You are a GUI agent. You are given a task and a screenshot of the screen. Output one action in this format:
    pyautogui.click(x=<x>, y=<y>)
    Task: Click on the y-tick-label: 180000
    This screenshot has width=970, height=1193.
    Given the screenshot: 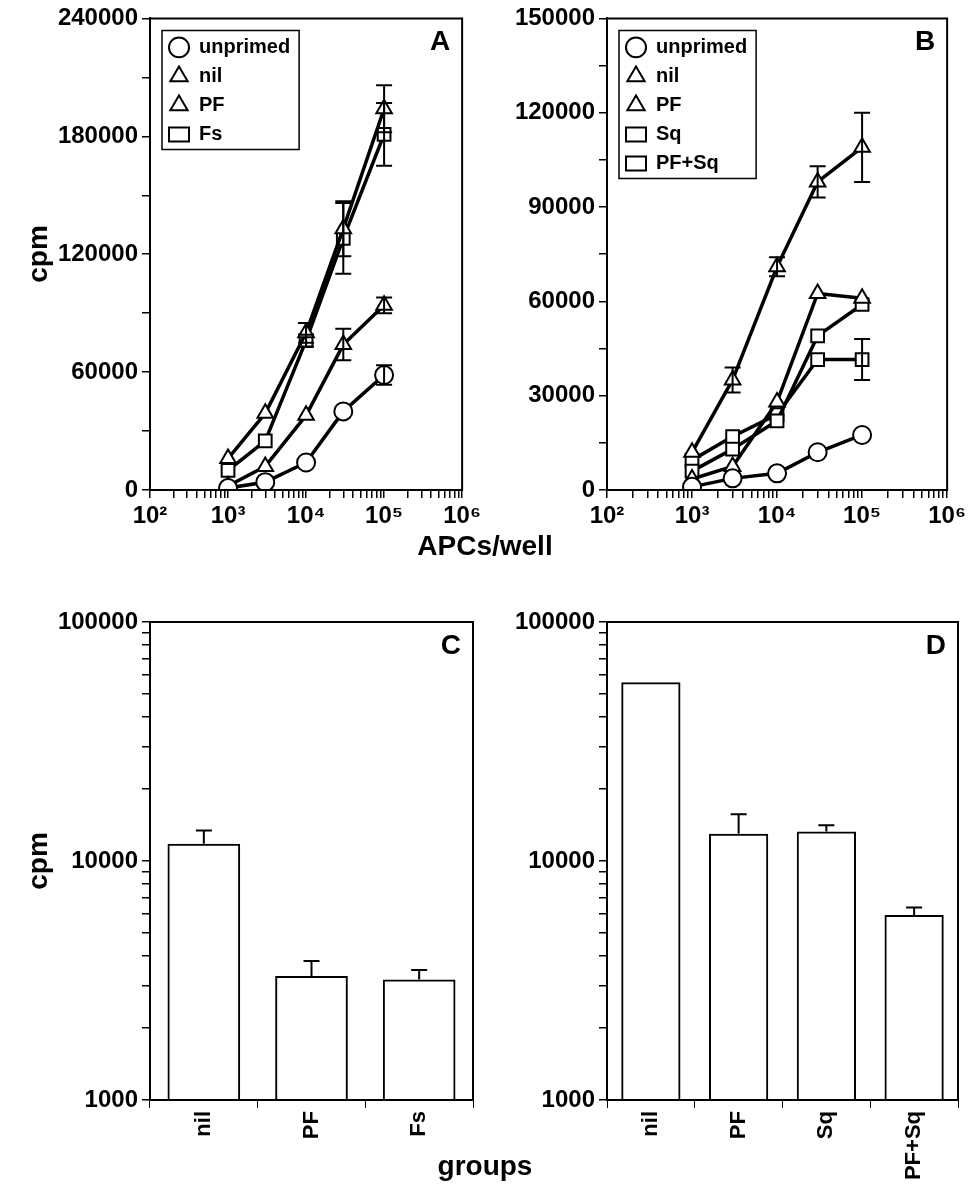 What is the action you would take?
    pyautogui.click(x=97, y=134)
    